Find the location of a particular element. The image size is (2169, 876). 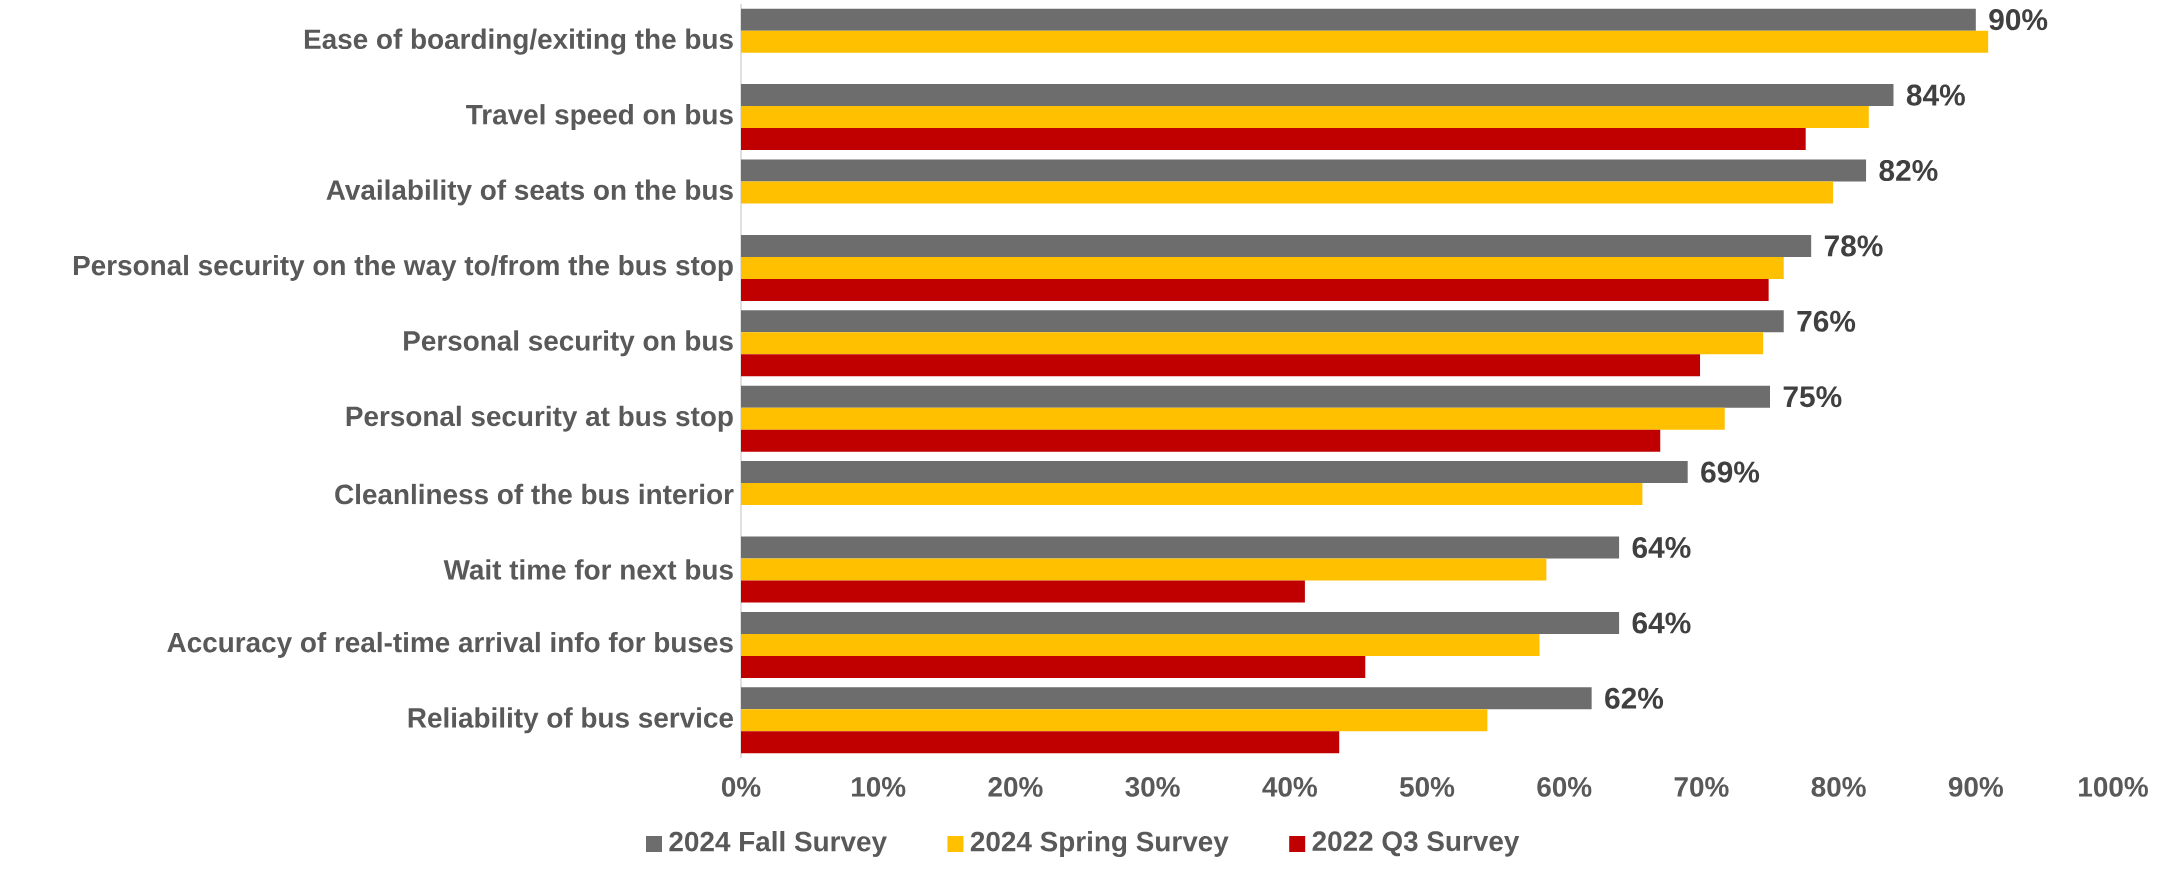

y-tick-label: Personal security at bus stop is located at coordinates (539, 418).